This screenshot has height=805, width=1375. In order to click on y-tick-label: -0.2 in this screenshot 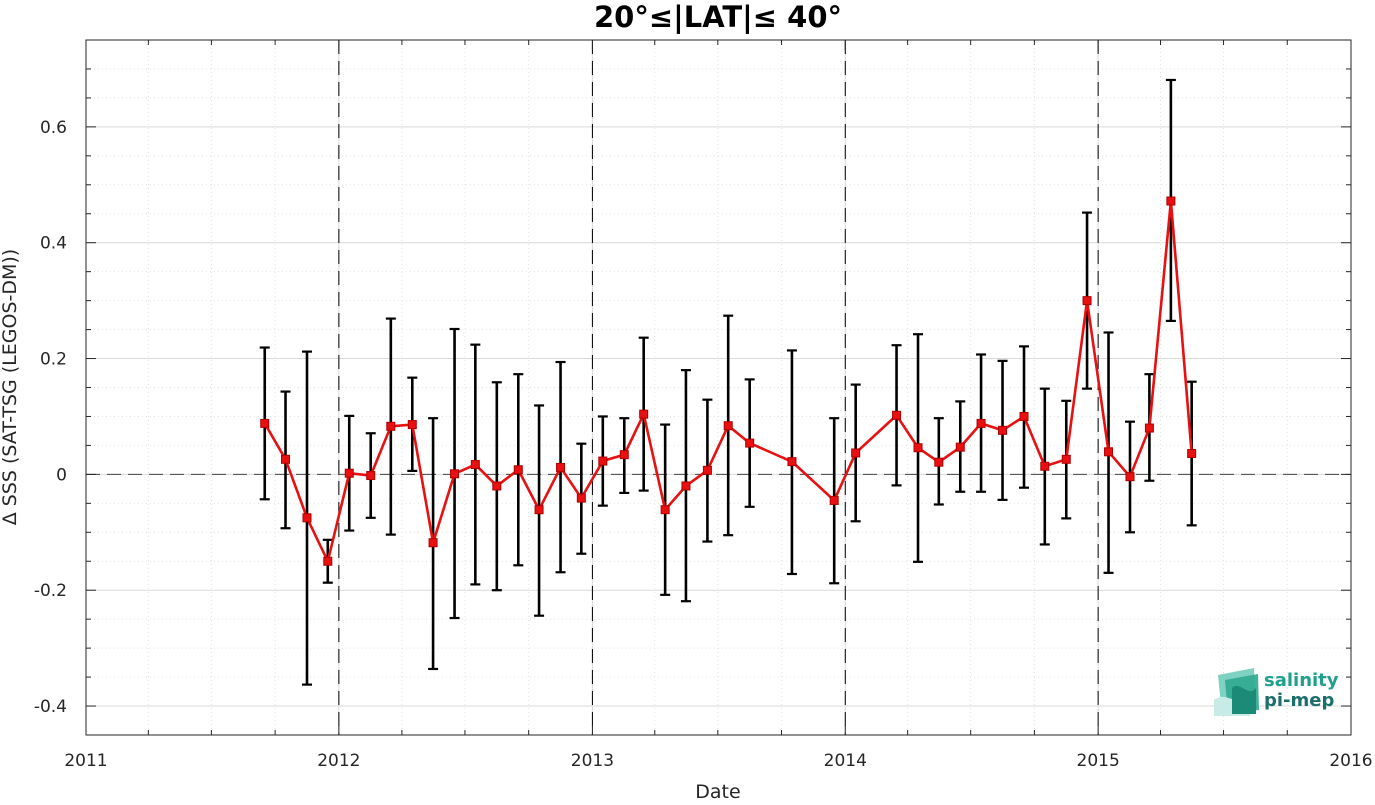, I will do `click(50, 591)`.